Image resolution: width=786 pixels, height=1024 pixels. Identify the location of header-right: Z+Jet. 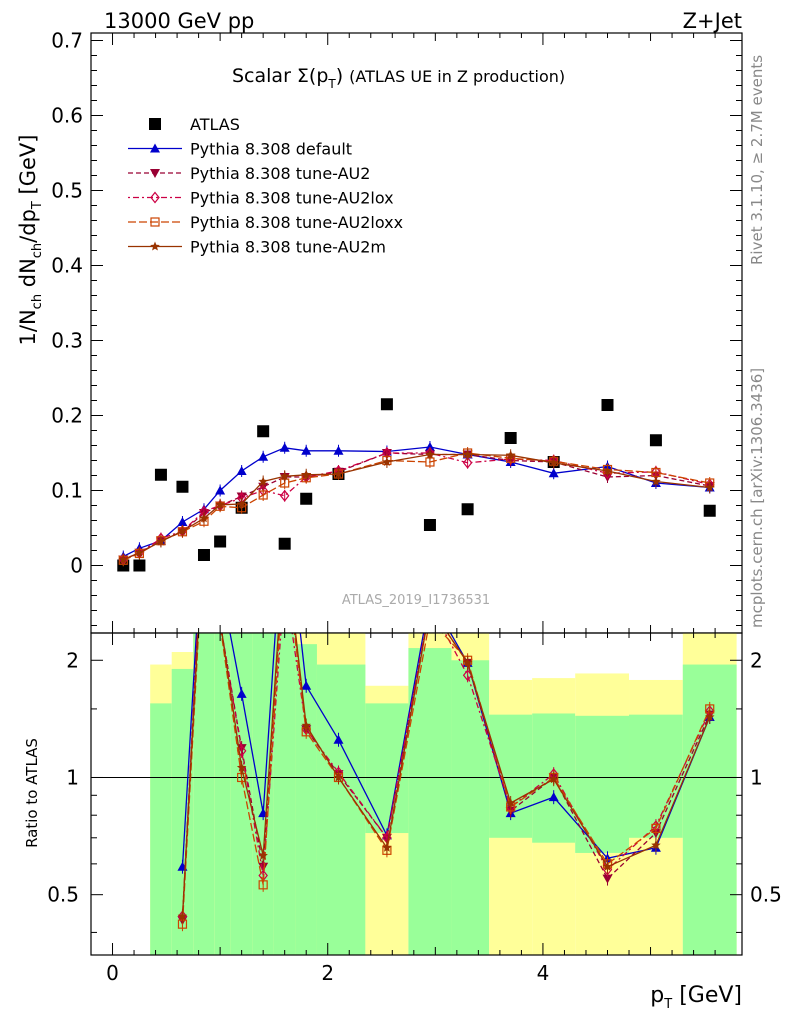
(712, 21).